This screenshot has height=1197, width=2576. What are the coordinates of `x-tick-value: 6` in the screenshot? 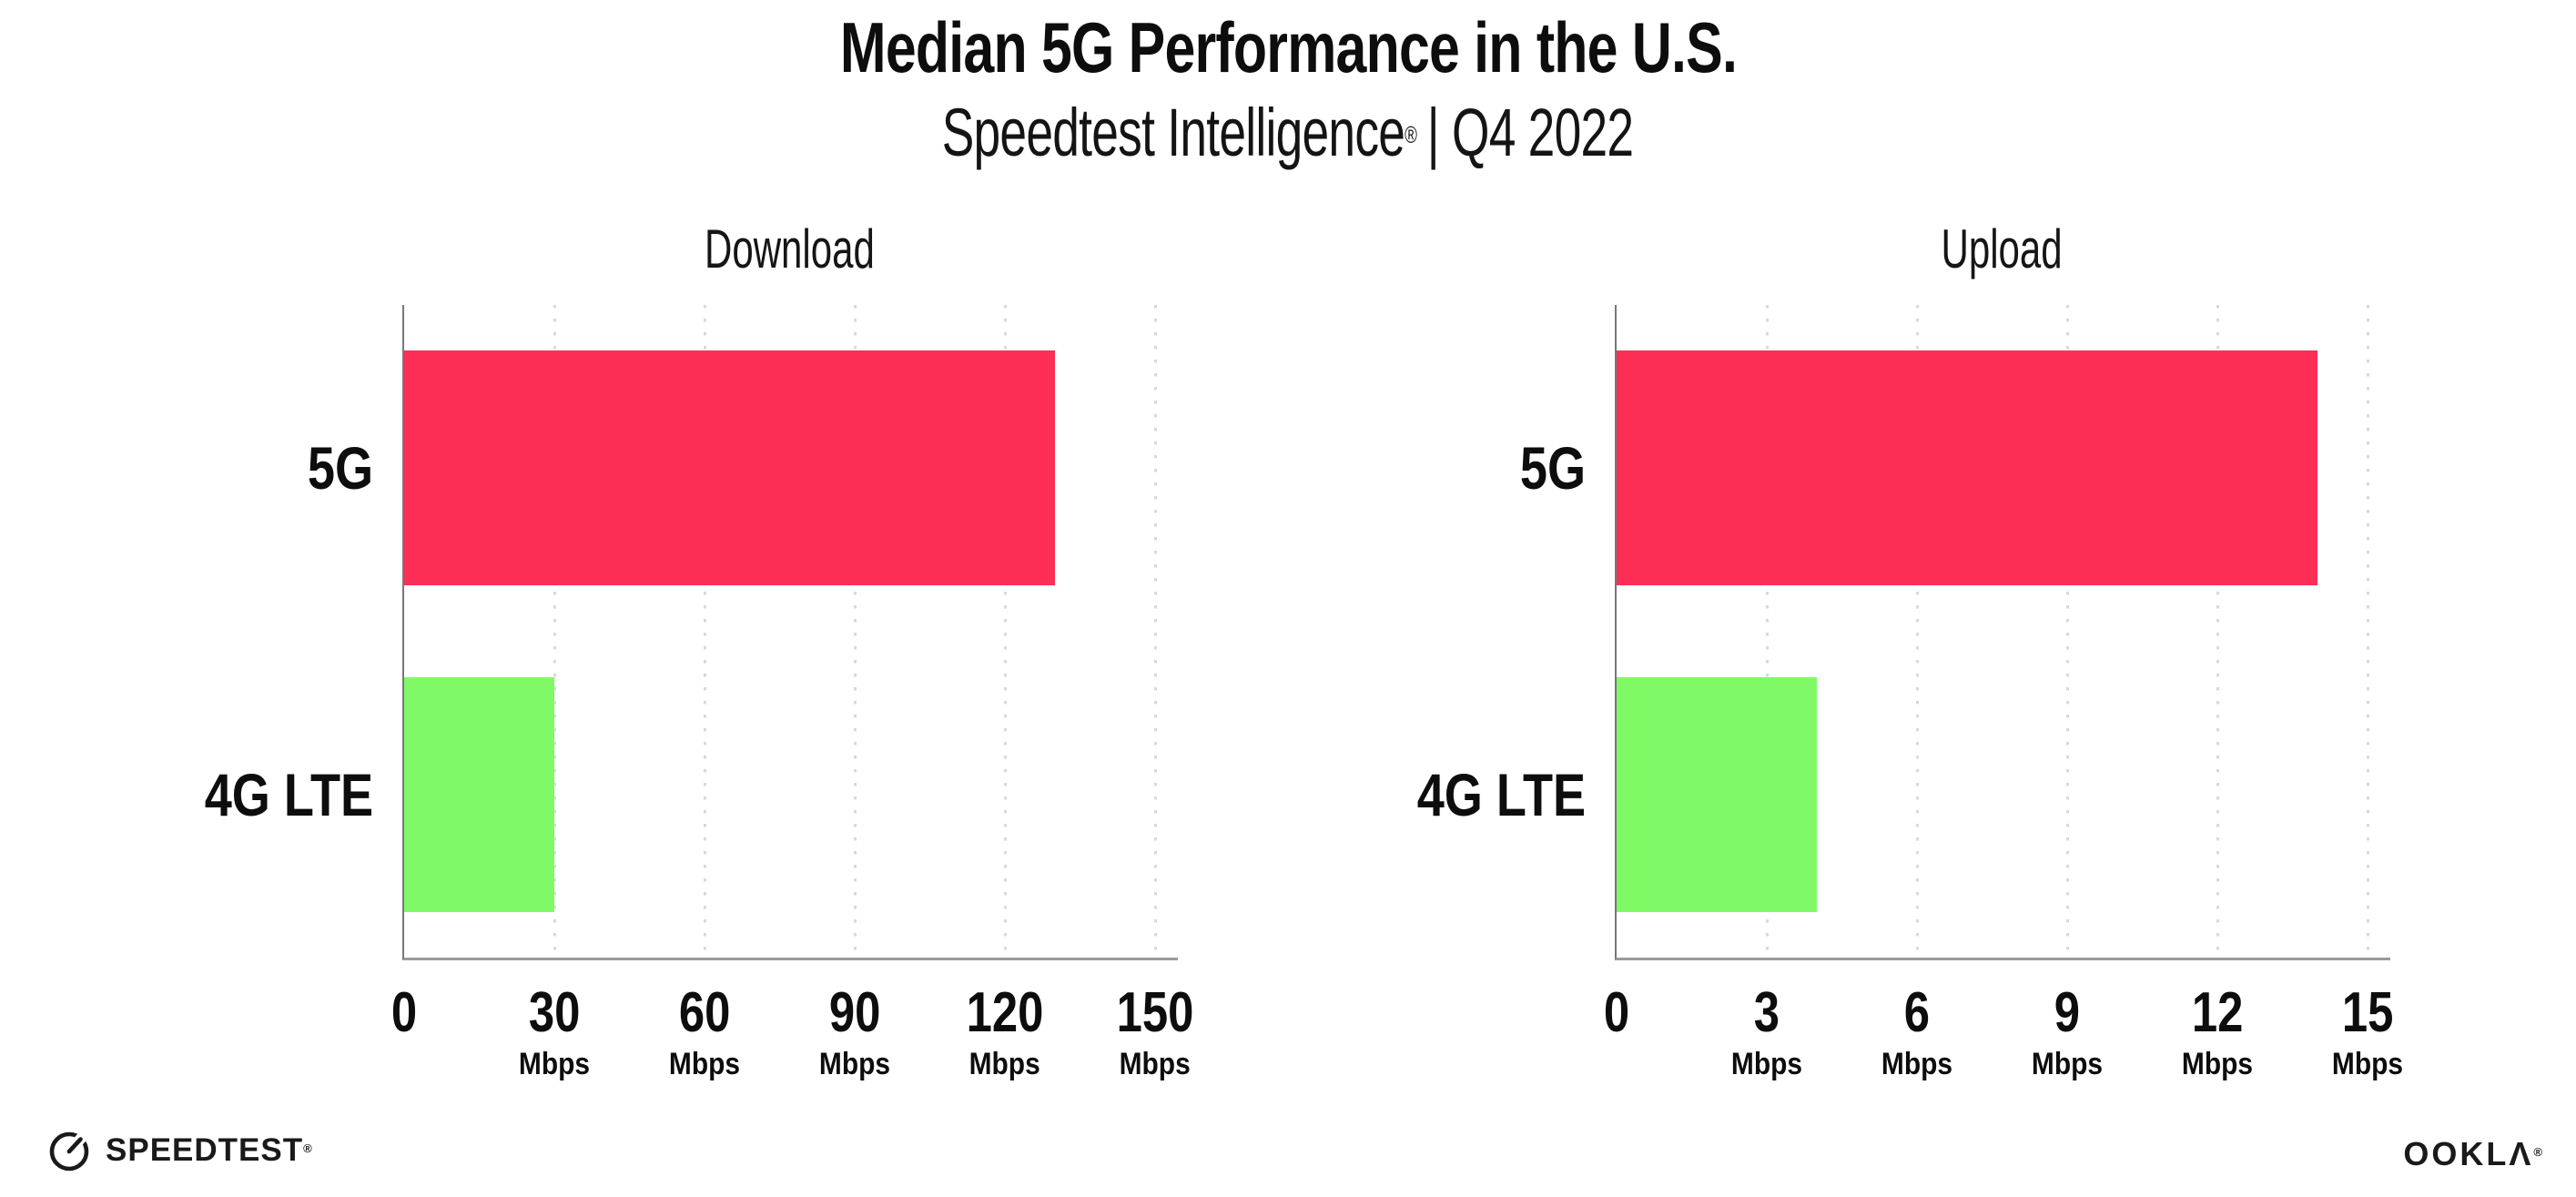 It's located at (1917, 1012).